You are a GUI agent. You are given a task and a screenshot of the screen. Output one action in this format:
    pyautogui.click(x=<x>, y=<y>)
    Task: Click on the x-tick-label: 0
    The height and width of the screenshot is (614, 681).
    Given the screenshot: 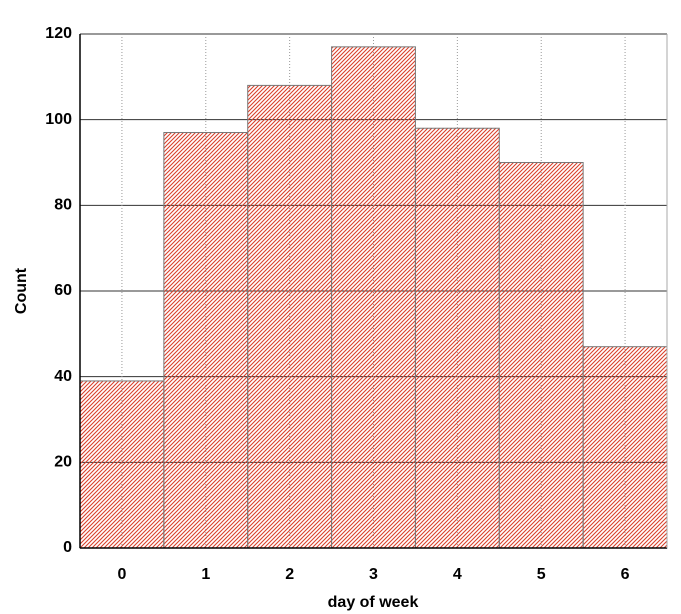 What is the action you would take?
    pyautogui.click(x=121, y=574)
    